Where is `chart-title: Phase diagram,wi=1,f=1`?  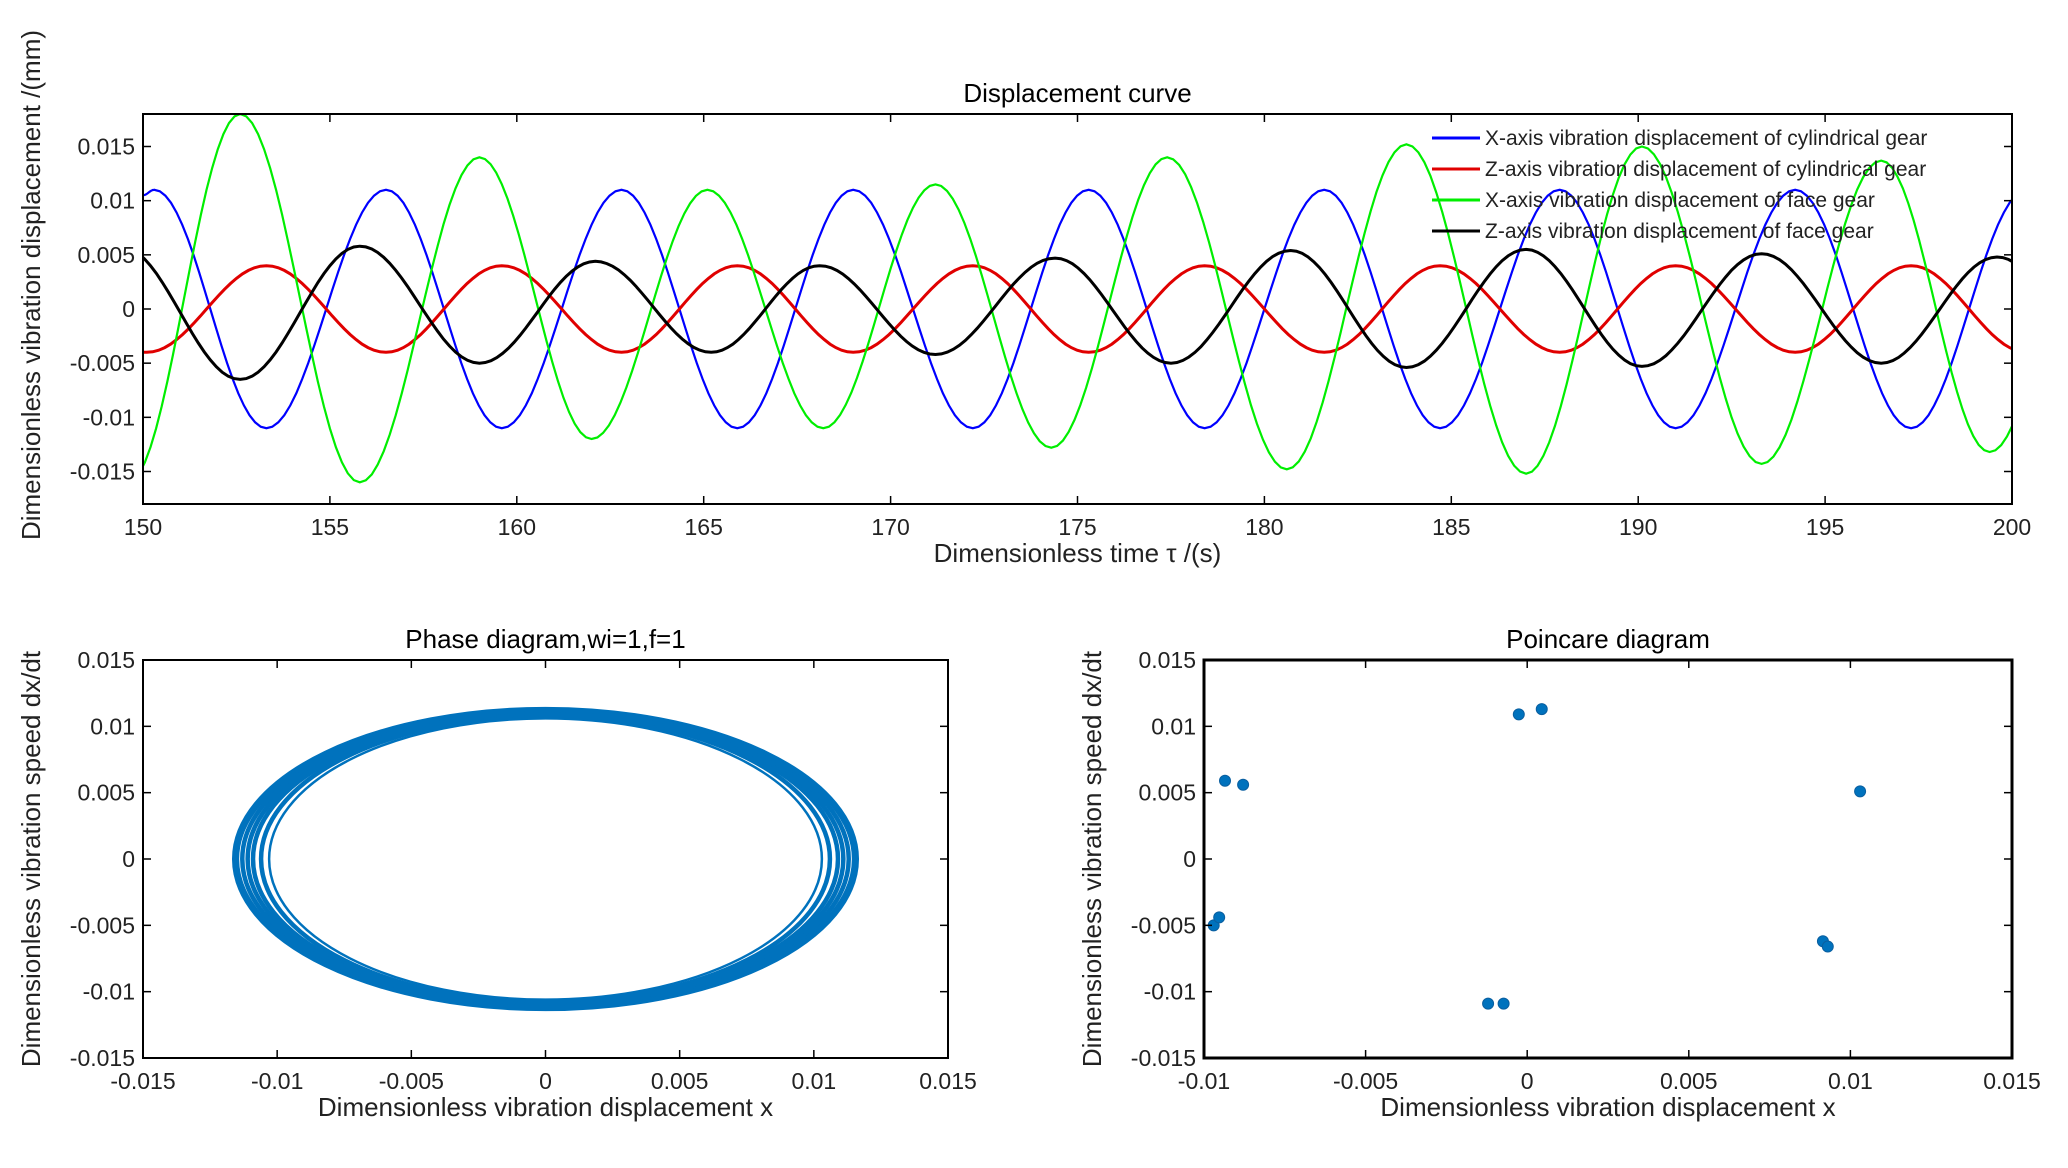 chart-title: Phase diagram,wi=1,f=1 is located at coordinates (545, 639).